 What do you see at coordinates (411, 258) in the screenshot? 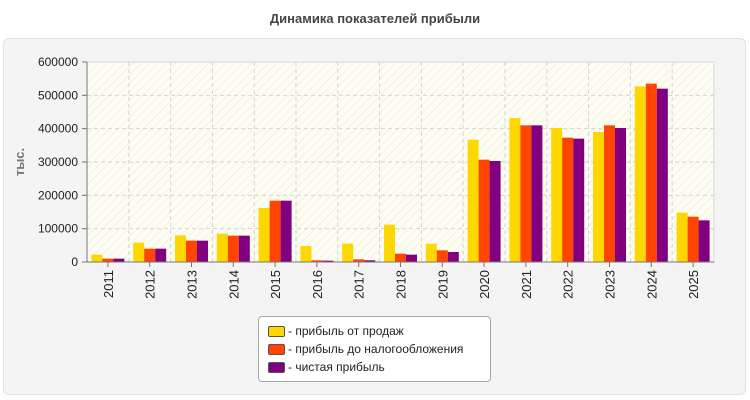
I see `bar-2018-s3` at bounding box center [411, 258].